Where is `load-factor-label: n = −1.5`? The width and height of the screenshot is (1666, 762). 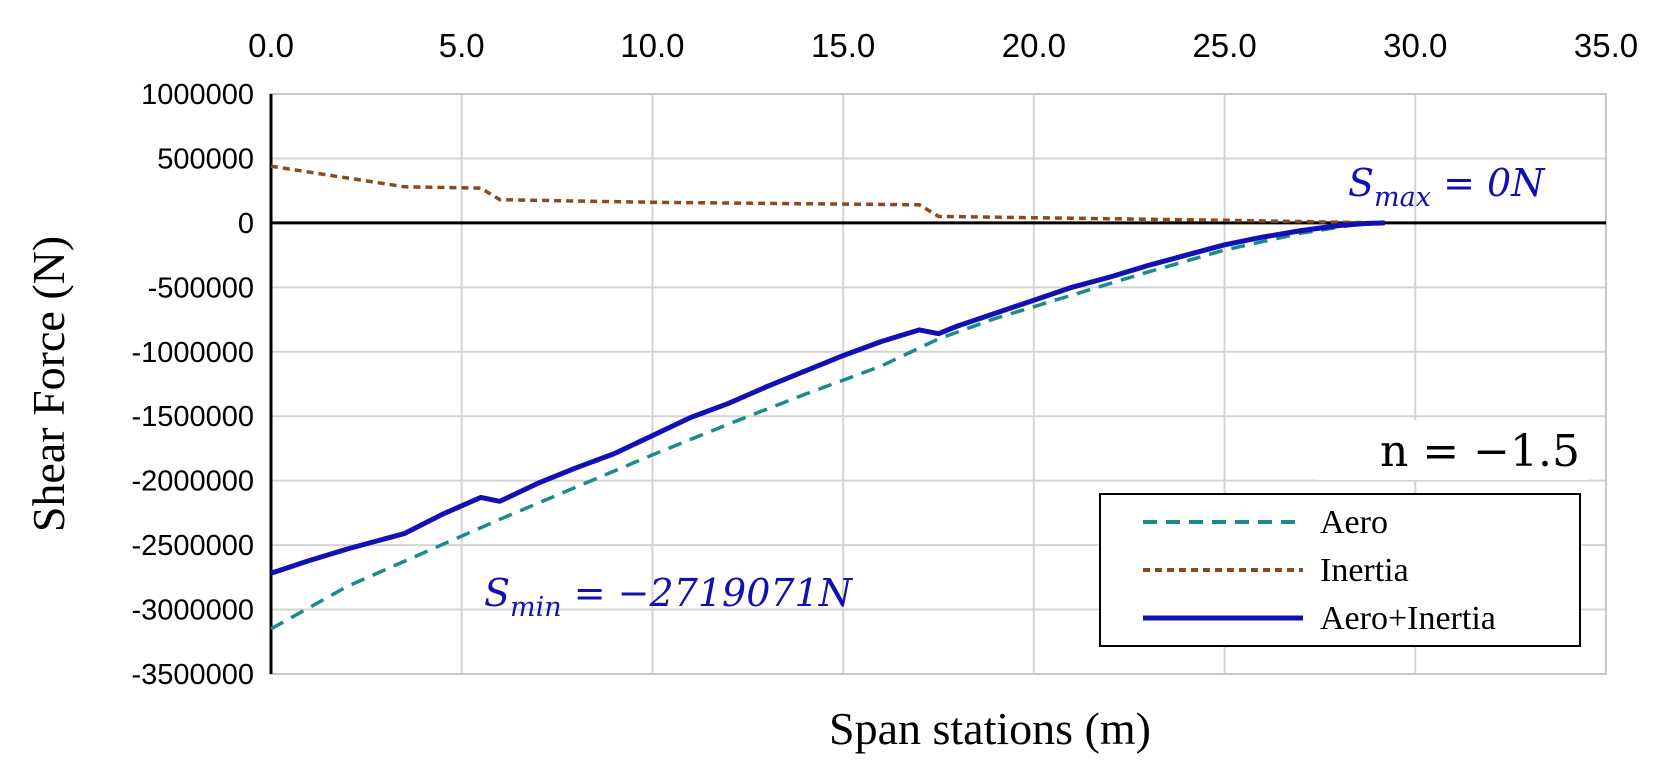
load-factor-label: n = −1.5 is located at coordinates (1480, 451).